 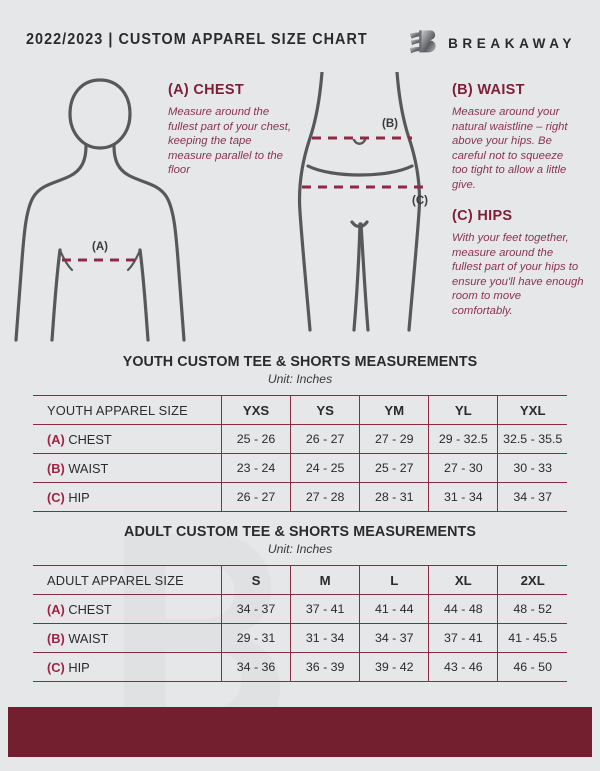 I want to click on breakaway-b-logo-icon, so click(x=422, y=42).